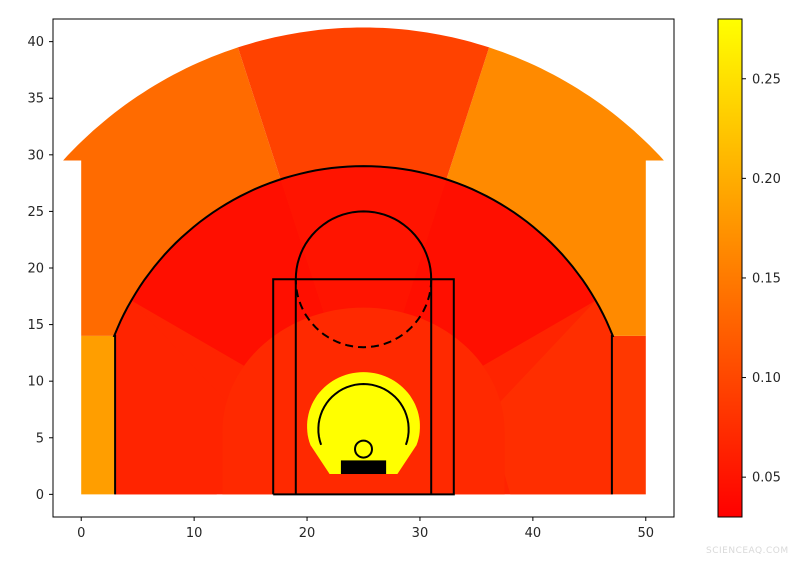 This screenshot has height=564, width=800. Describe the element at coordinates (40, 438) in the screenshot. I see `y-tick-label: 5` at that location.